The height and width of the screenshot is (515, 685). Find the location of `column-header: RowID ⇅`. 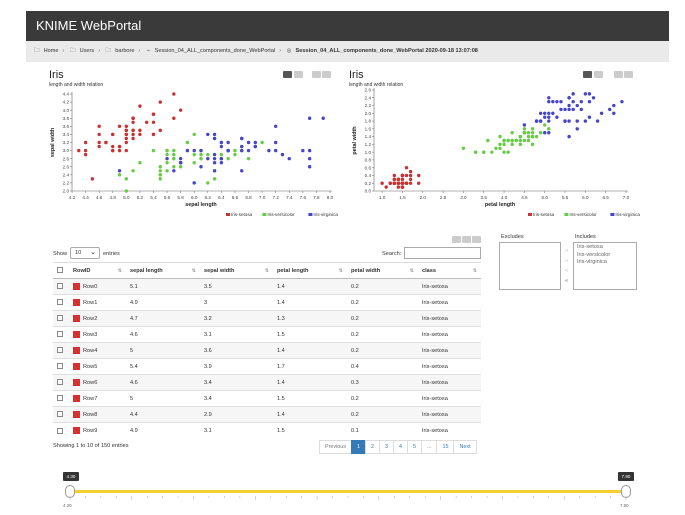

column-header: RowID ⇅ is located at coordinates (97, 270).